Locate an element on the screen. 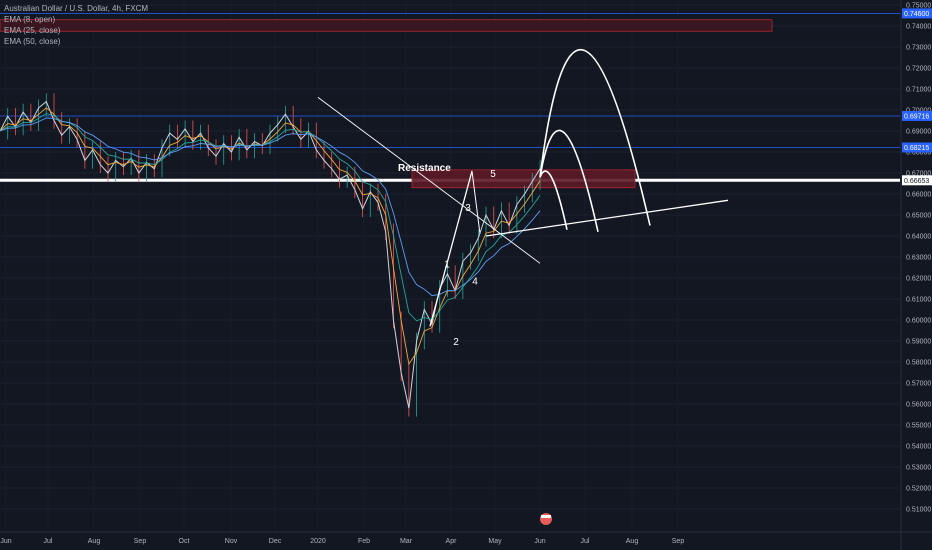  wave-label: 4 is located at coordinates (475, 281).